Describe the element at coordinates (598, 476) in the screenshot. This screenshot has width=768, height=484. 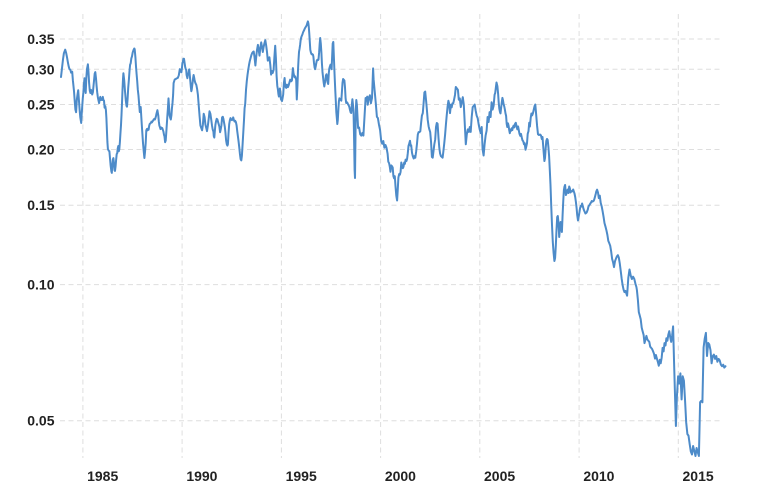
I see `svg-text: 2010` at that location.